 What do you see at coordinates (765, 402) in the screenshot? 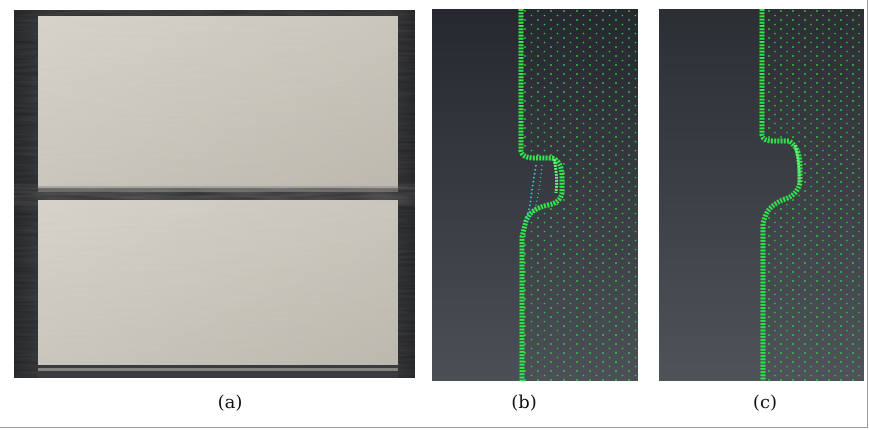
I see `panel-label-c: (c)` at bounding box center [765, 402].